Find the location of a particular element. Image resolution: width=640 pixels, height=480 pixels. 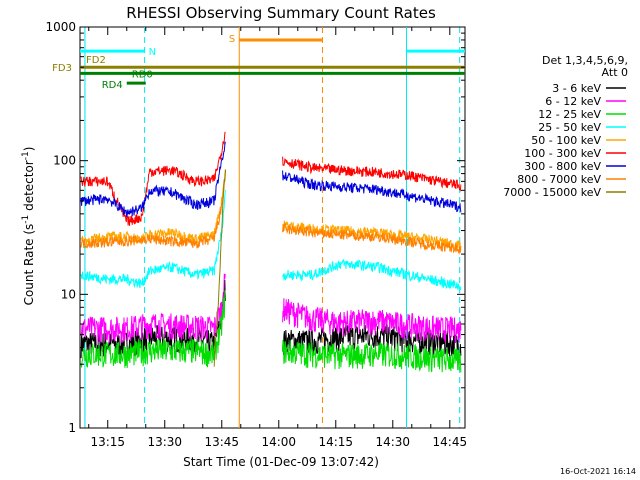

series-line-3-a is located at coordinates (153, 239).